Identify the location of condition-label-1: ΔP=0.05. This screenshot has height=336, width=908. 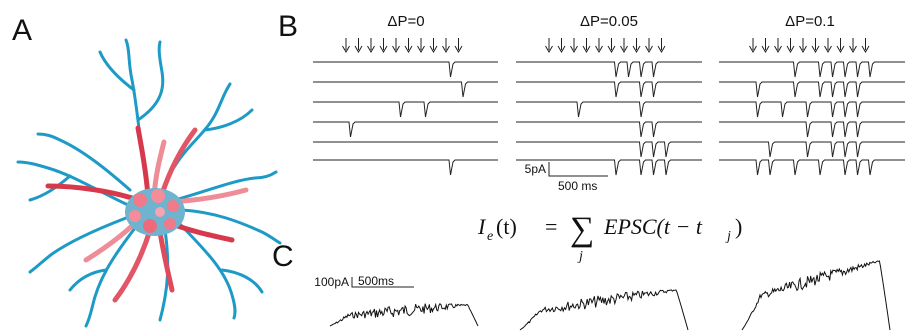
(609, 21).